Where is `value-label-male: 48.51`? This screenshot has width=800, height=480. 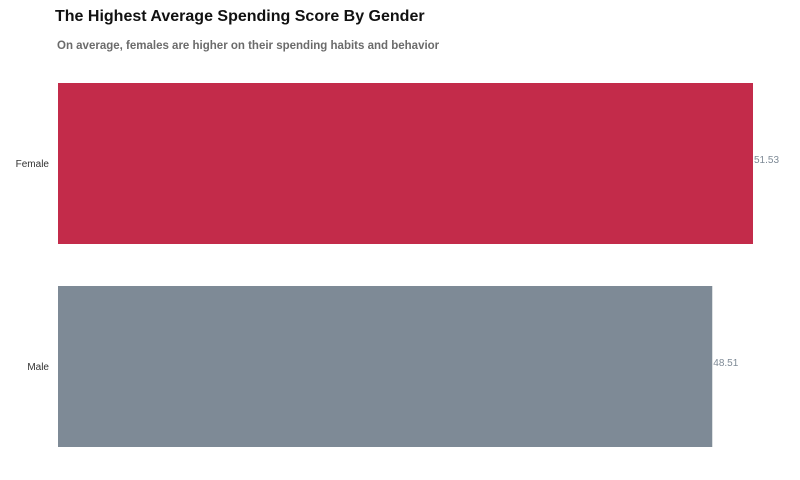 value-label-male: 48.51 is located at coordinates (725, 363).